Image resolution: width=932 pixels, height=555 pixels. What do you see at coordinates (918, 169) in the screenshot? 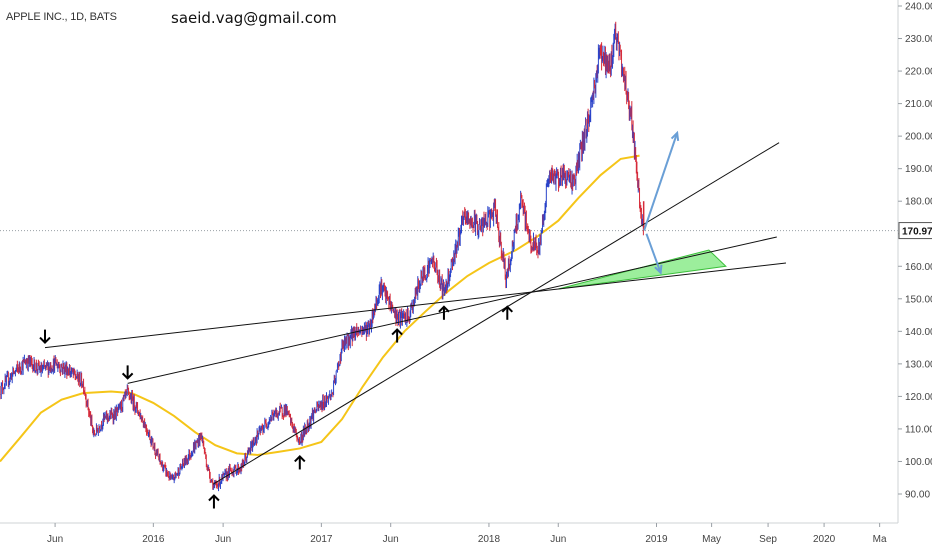
I see `y-tick-label: 190.00` at bounding box center [918, 169].